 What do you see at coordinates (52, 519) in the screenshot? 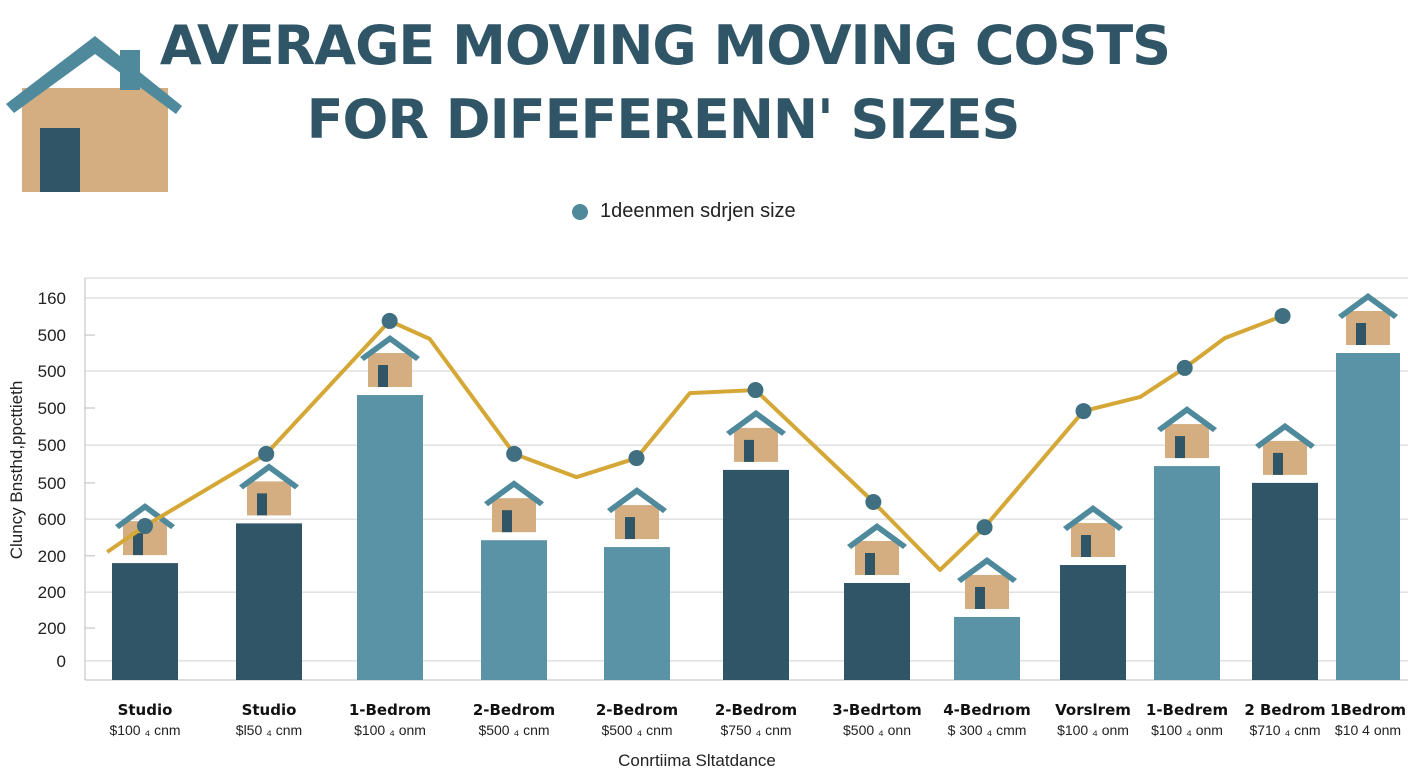
I see `y-tick-label: 600` at bounding box center [52, 519].